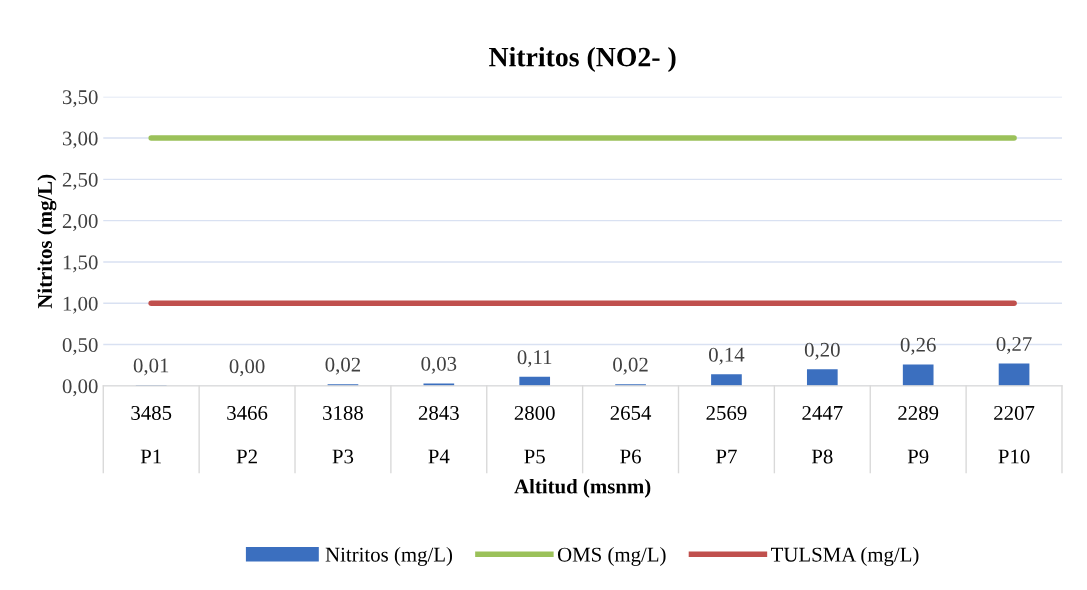 Image resolution: width=1087 pixels, height=590 pixels. I want to click on data-label: 0,14, so click(727, 356).